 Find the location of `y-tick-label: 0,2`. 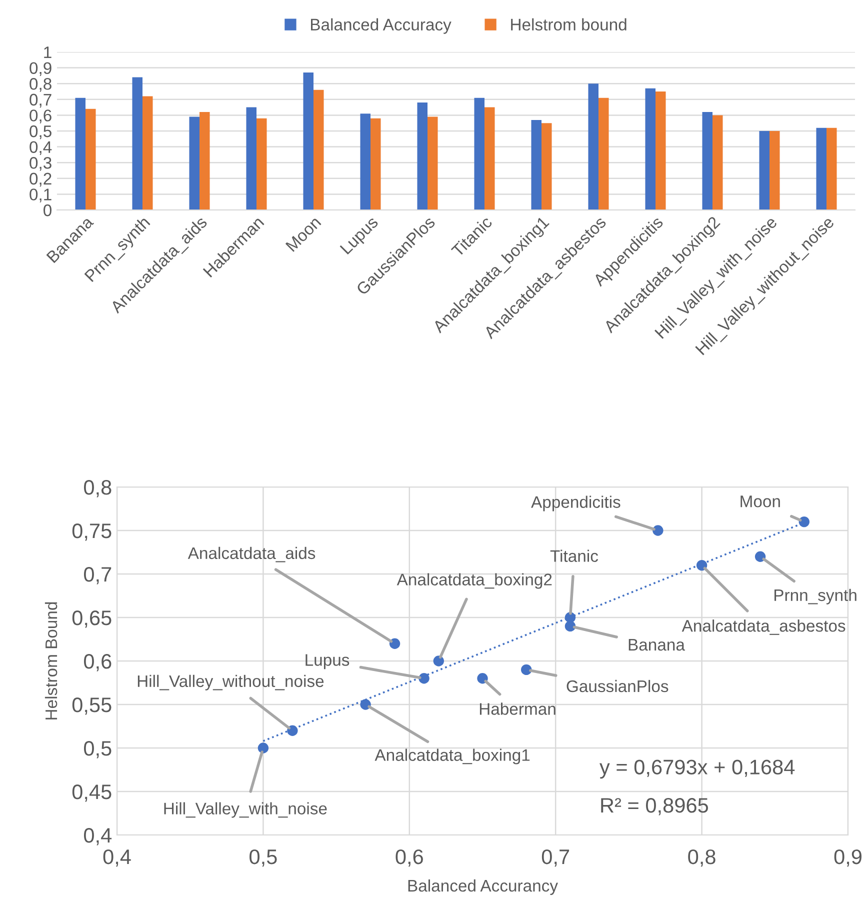

y-tick-label: 0,2 is located at coordinates (41, 179).